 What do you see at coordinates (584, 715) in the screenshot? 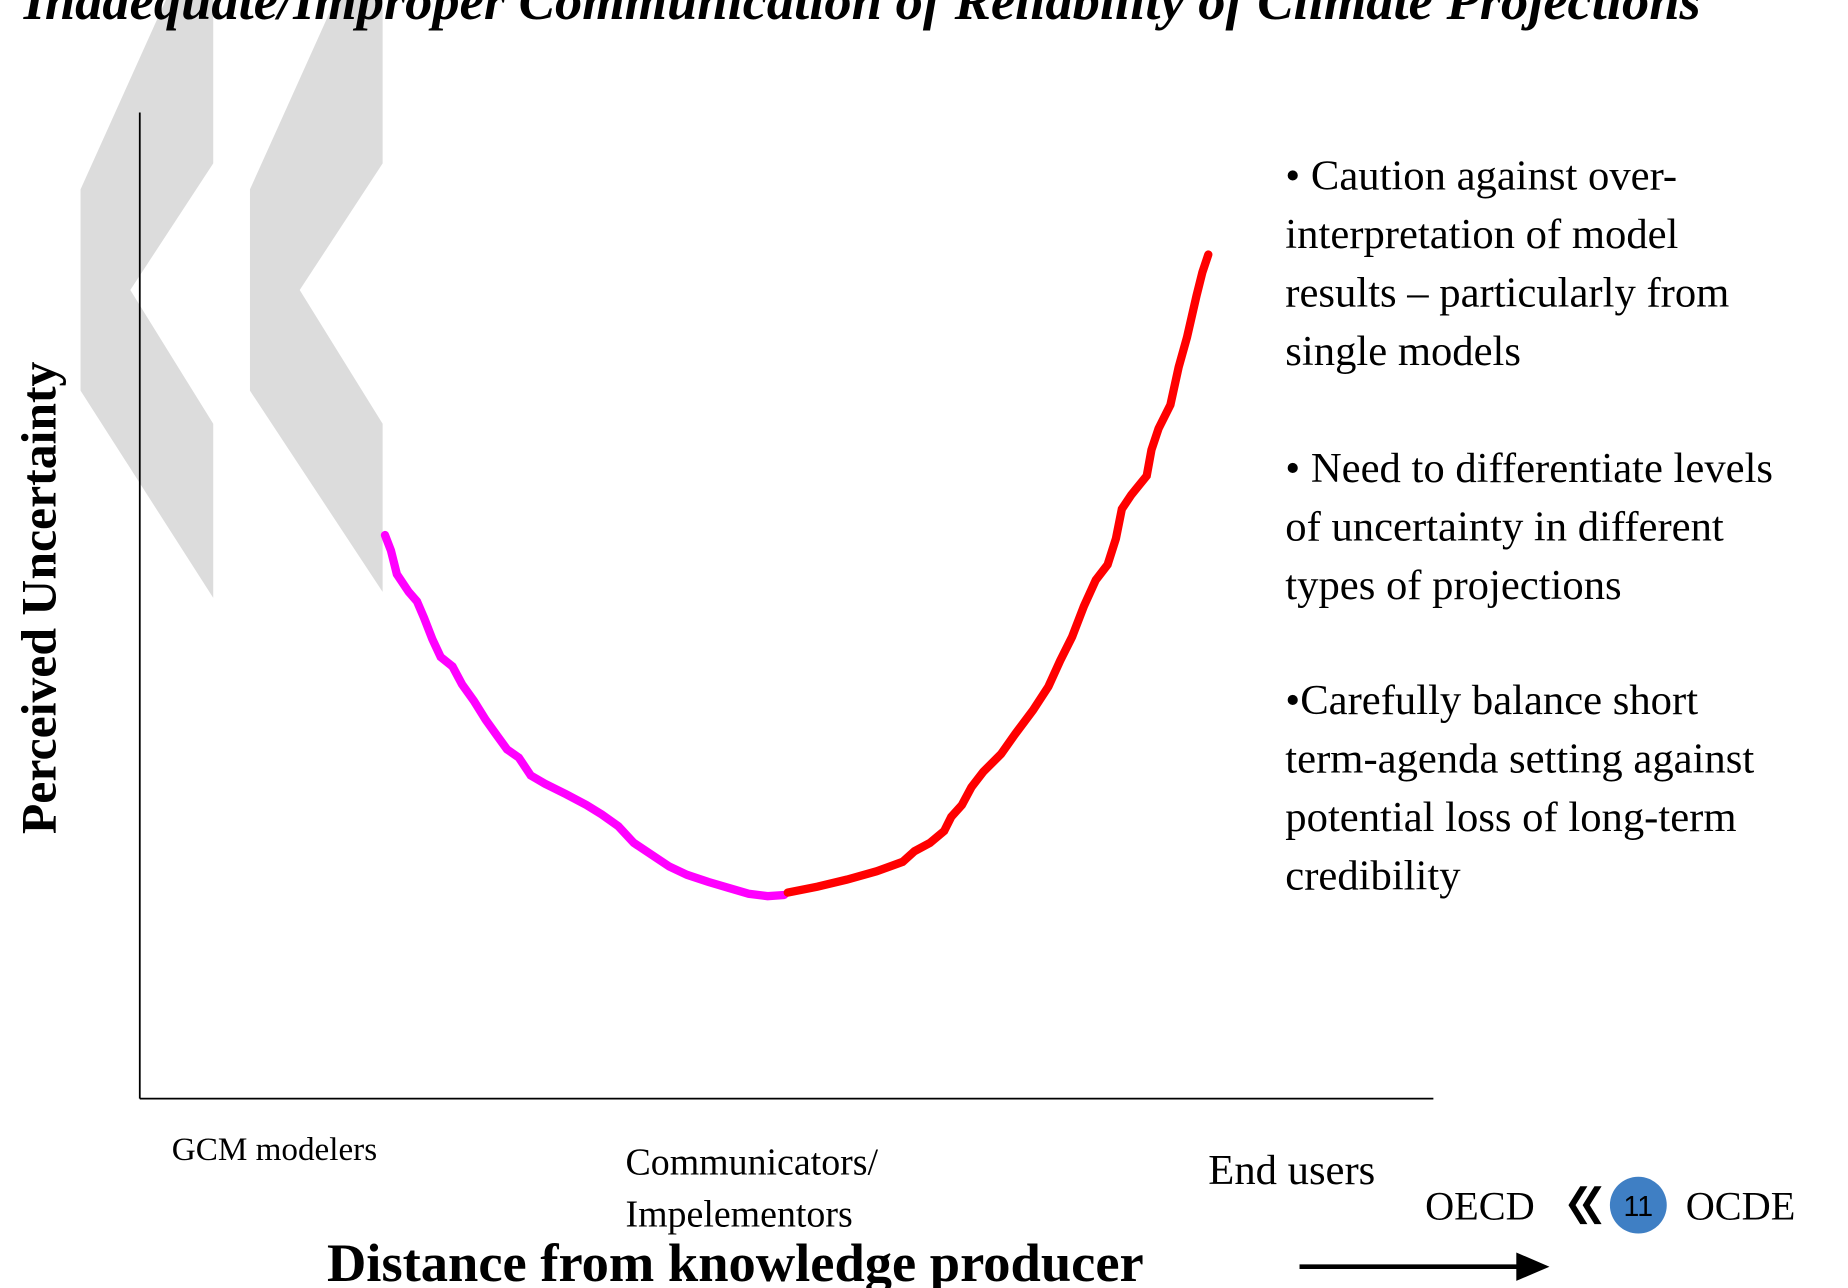
I see `curve-producer` at bounding box center [584, 715].